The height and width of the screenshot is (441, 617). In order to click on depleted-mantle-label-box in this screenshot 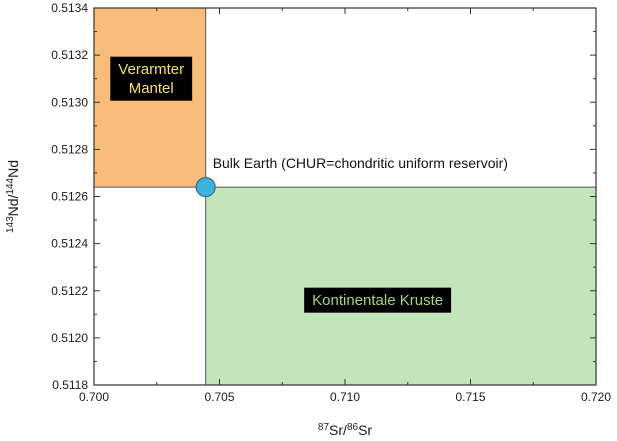, I will do `click(151, 78)`.